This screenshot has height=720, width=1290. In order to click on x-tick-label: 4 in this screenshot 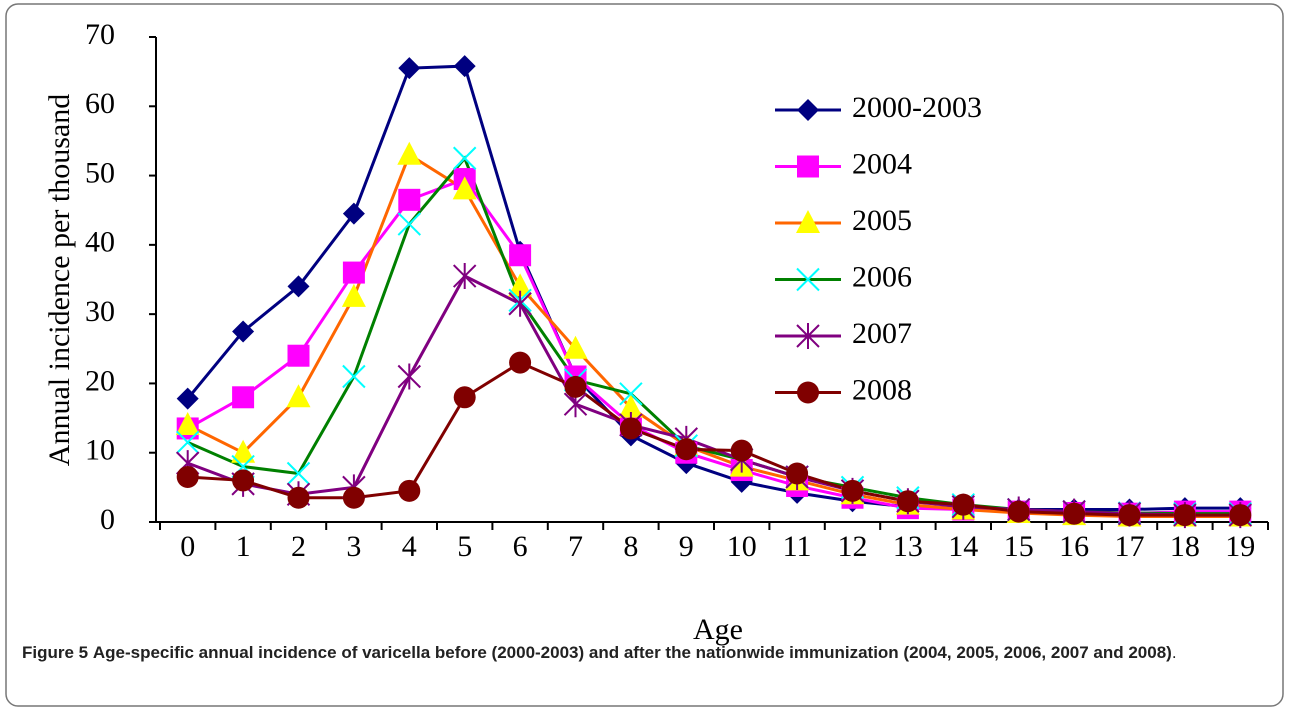, I will do `click(409, 546)`.